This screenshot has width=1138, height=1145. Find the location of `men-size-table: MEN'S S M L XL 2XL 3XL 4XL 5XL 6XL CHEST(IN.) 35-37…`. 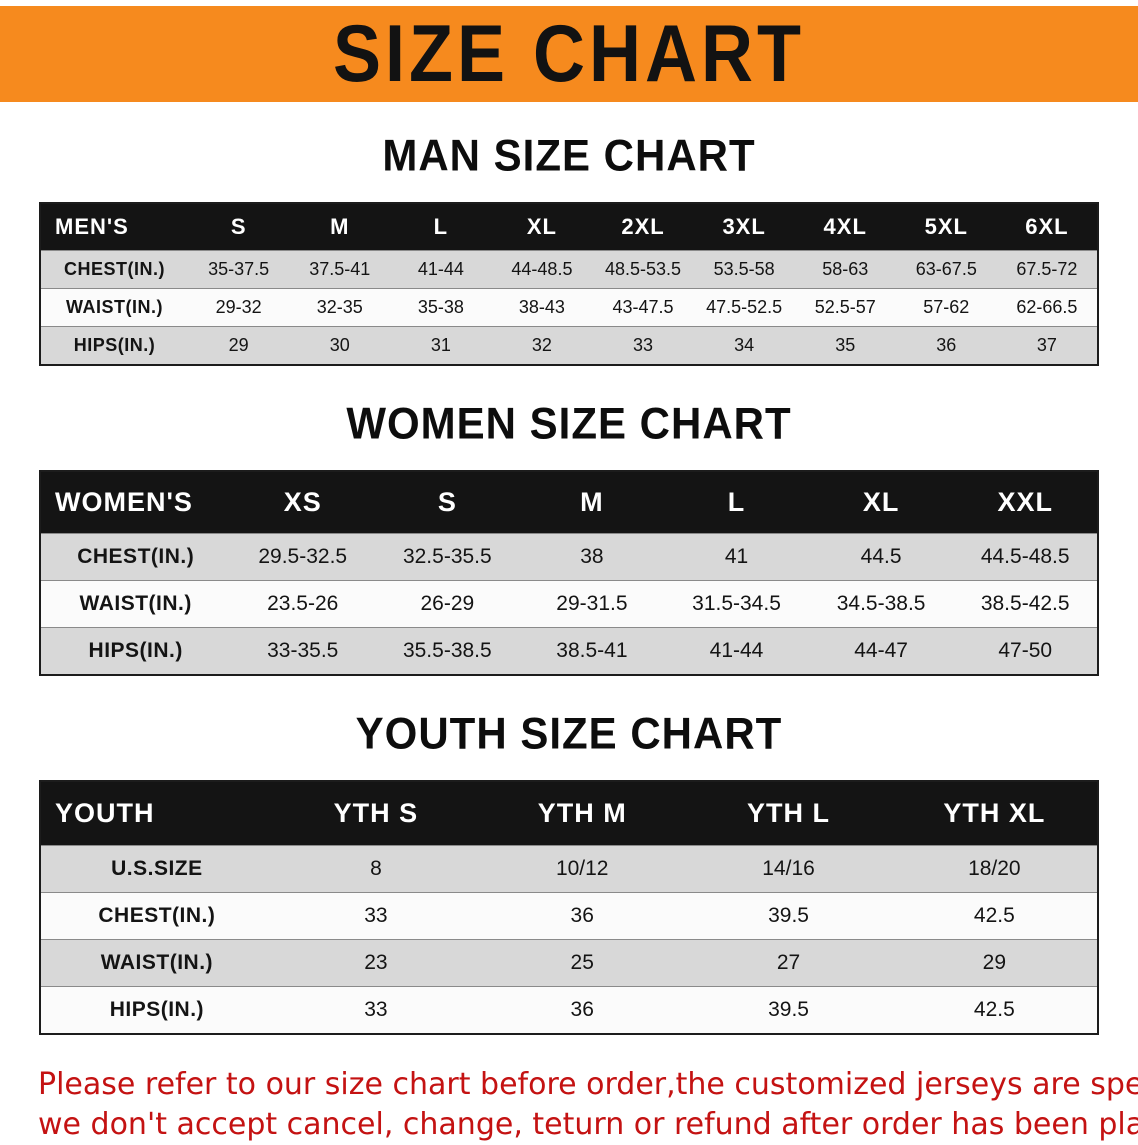

men-size-table: MEN'S S M L XL 2XL 3XL 4XL 5XL 6XL CHEST(IN.) 35-37… is located at coordinates (569, 284).